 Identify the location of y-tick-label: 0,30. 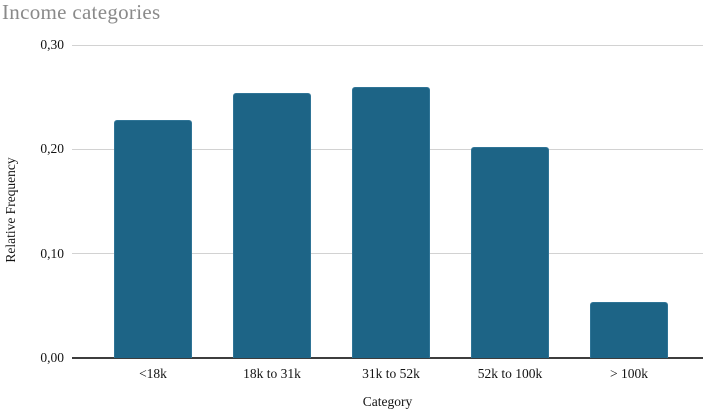
(52, 44).